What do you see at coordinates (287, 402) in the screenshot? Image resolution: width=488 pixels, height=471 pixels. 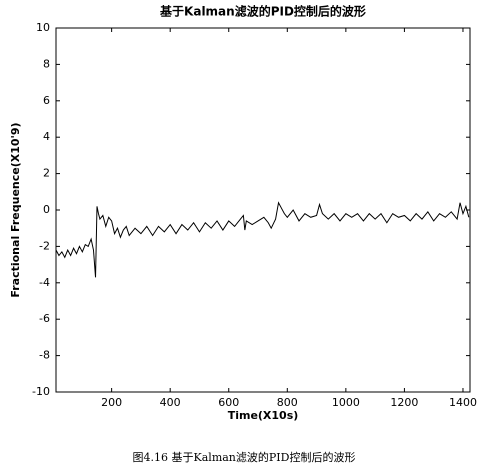 I see `x-tick-label: 800` at bounding box center [287, 402].